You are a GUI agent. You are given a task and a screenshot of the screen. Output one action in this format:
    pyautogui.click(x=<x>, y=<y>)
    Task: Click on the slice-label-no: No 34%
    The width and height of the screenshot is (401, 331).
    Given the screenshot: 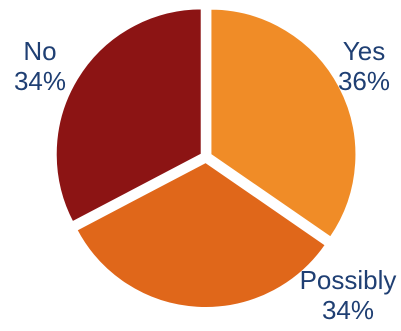 What is the action you would take?
    pyautogui.click(x=40, y=66)
    